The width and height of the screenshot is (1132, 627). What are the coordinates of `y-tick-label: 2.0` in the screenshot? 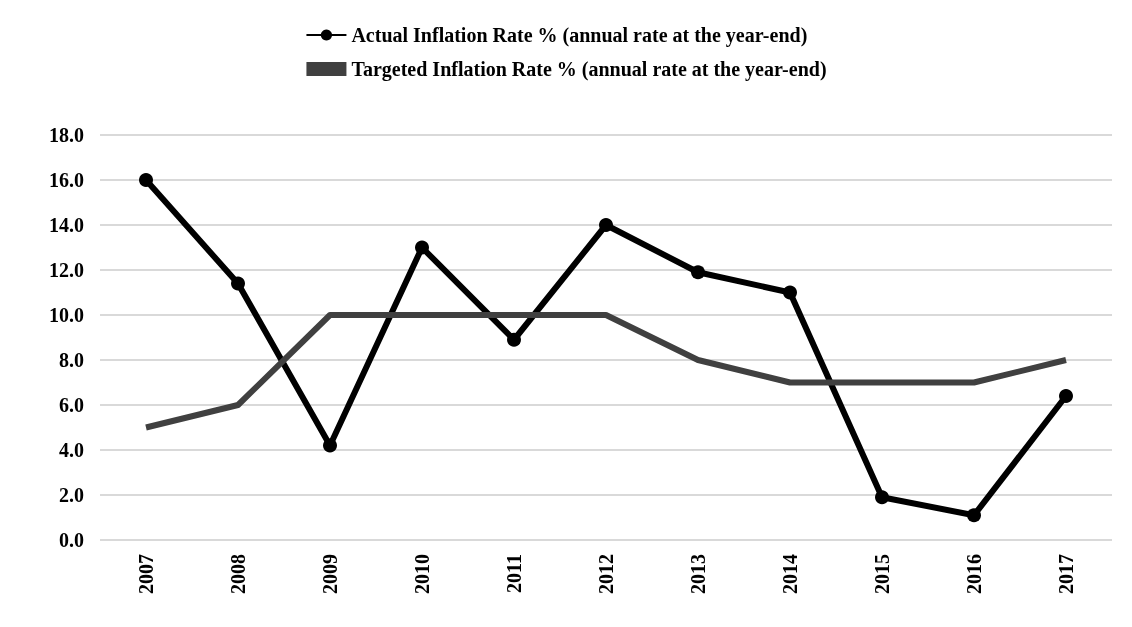 It's located at (71, 495).